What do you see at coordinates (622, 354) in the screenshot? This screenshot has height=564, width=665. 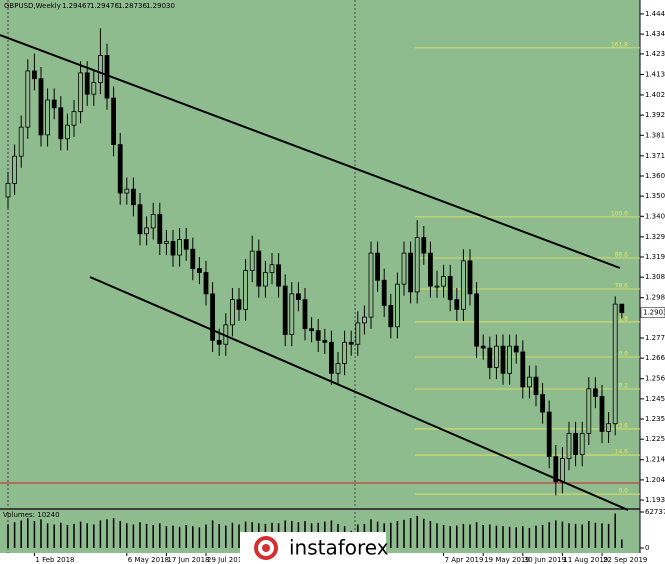 I see `fib-label: 50.0` at bounding box center [622, 354].